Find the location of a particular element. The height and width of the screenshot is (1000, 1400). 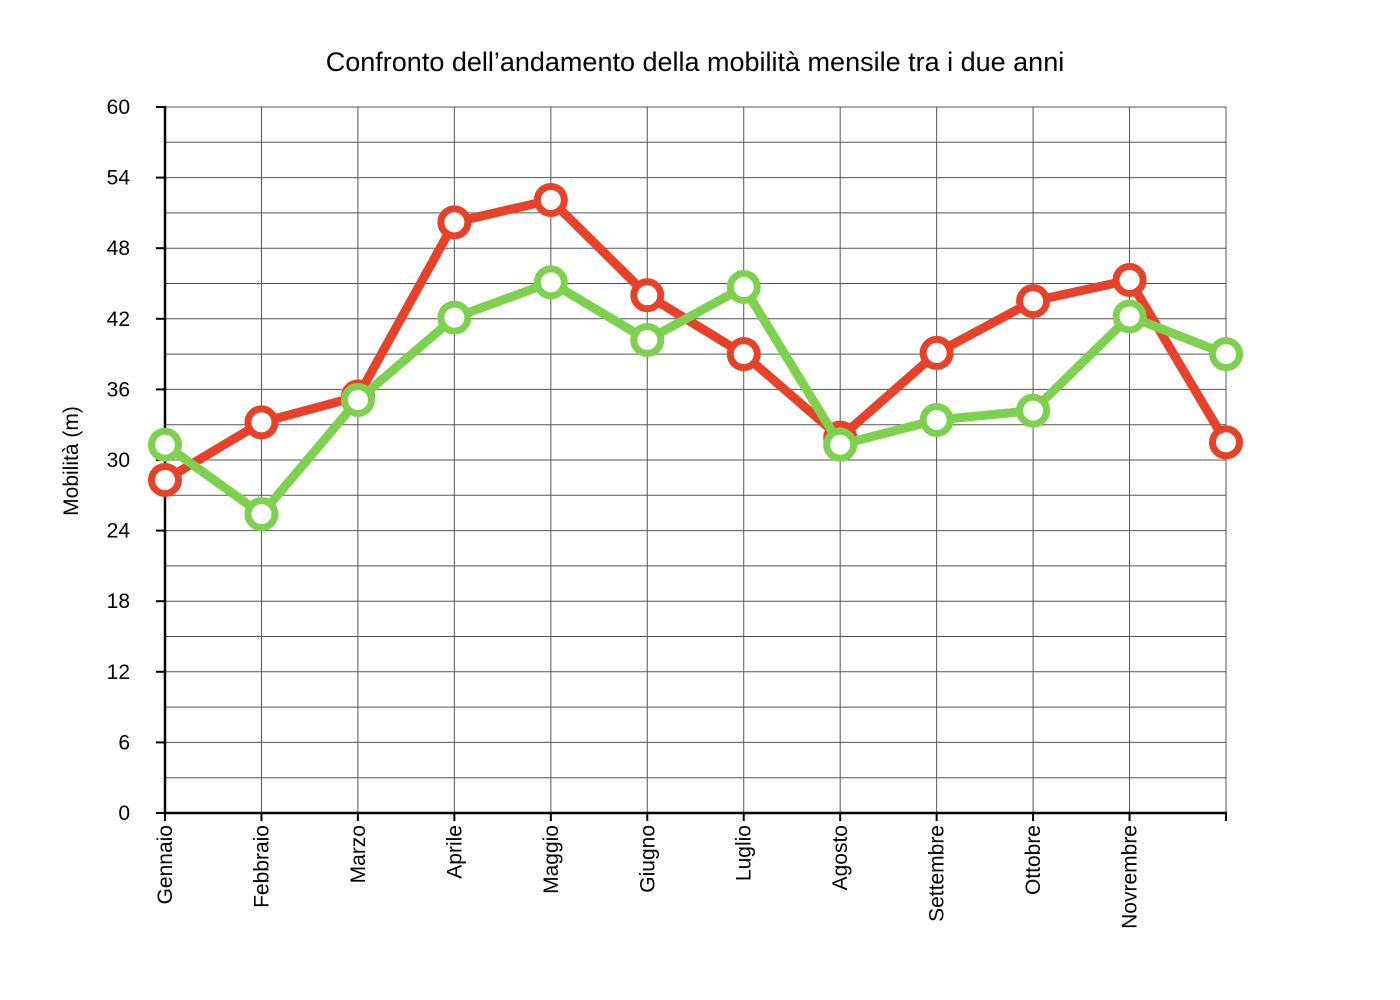

y-tick-label: 54 is located at coordinates (119, 178).